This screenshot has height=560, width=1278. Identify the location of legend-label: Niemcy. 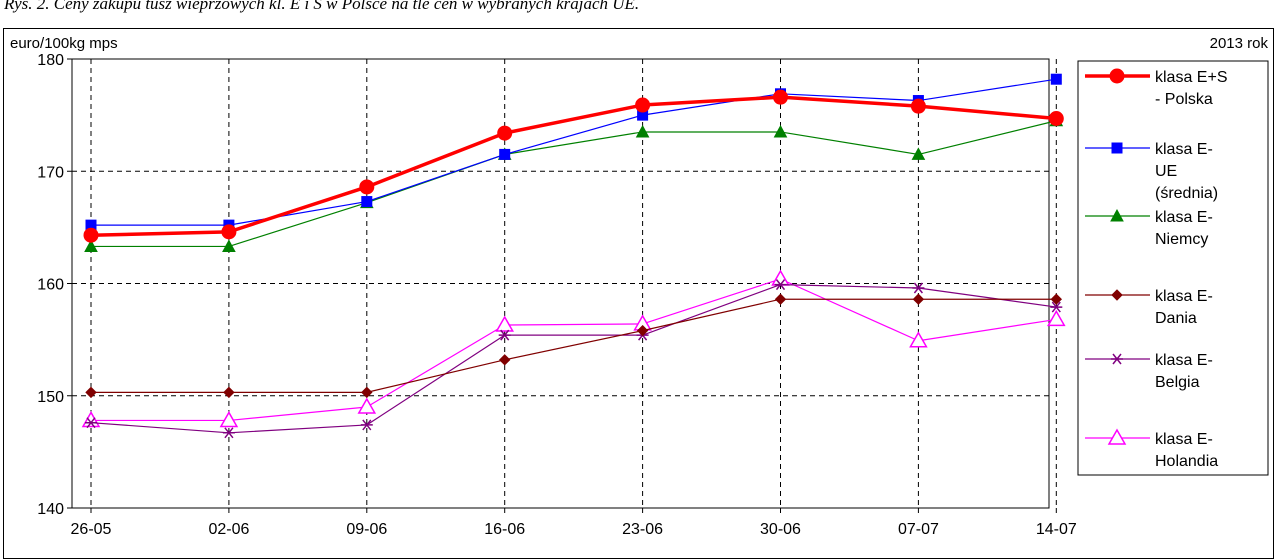
(1181, 239).